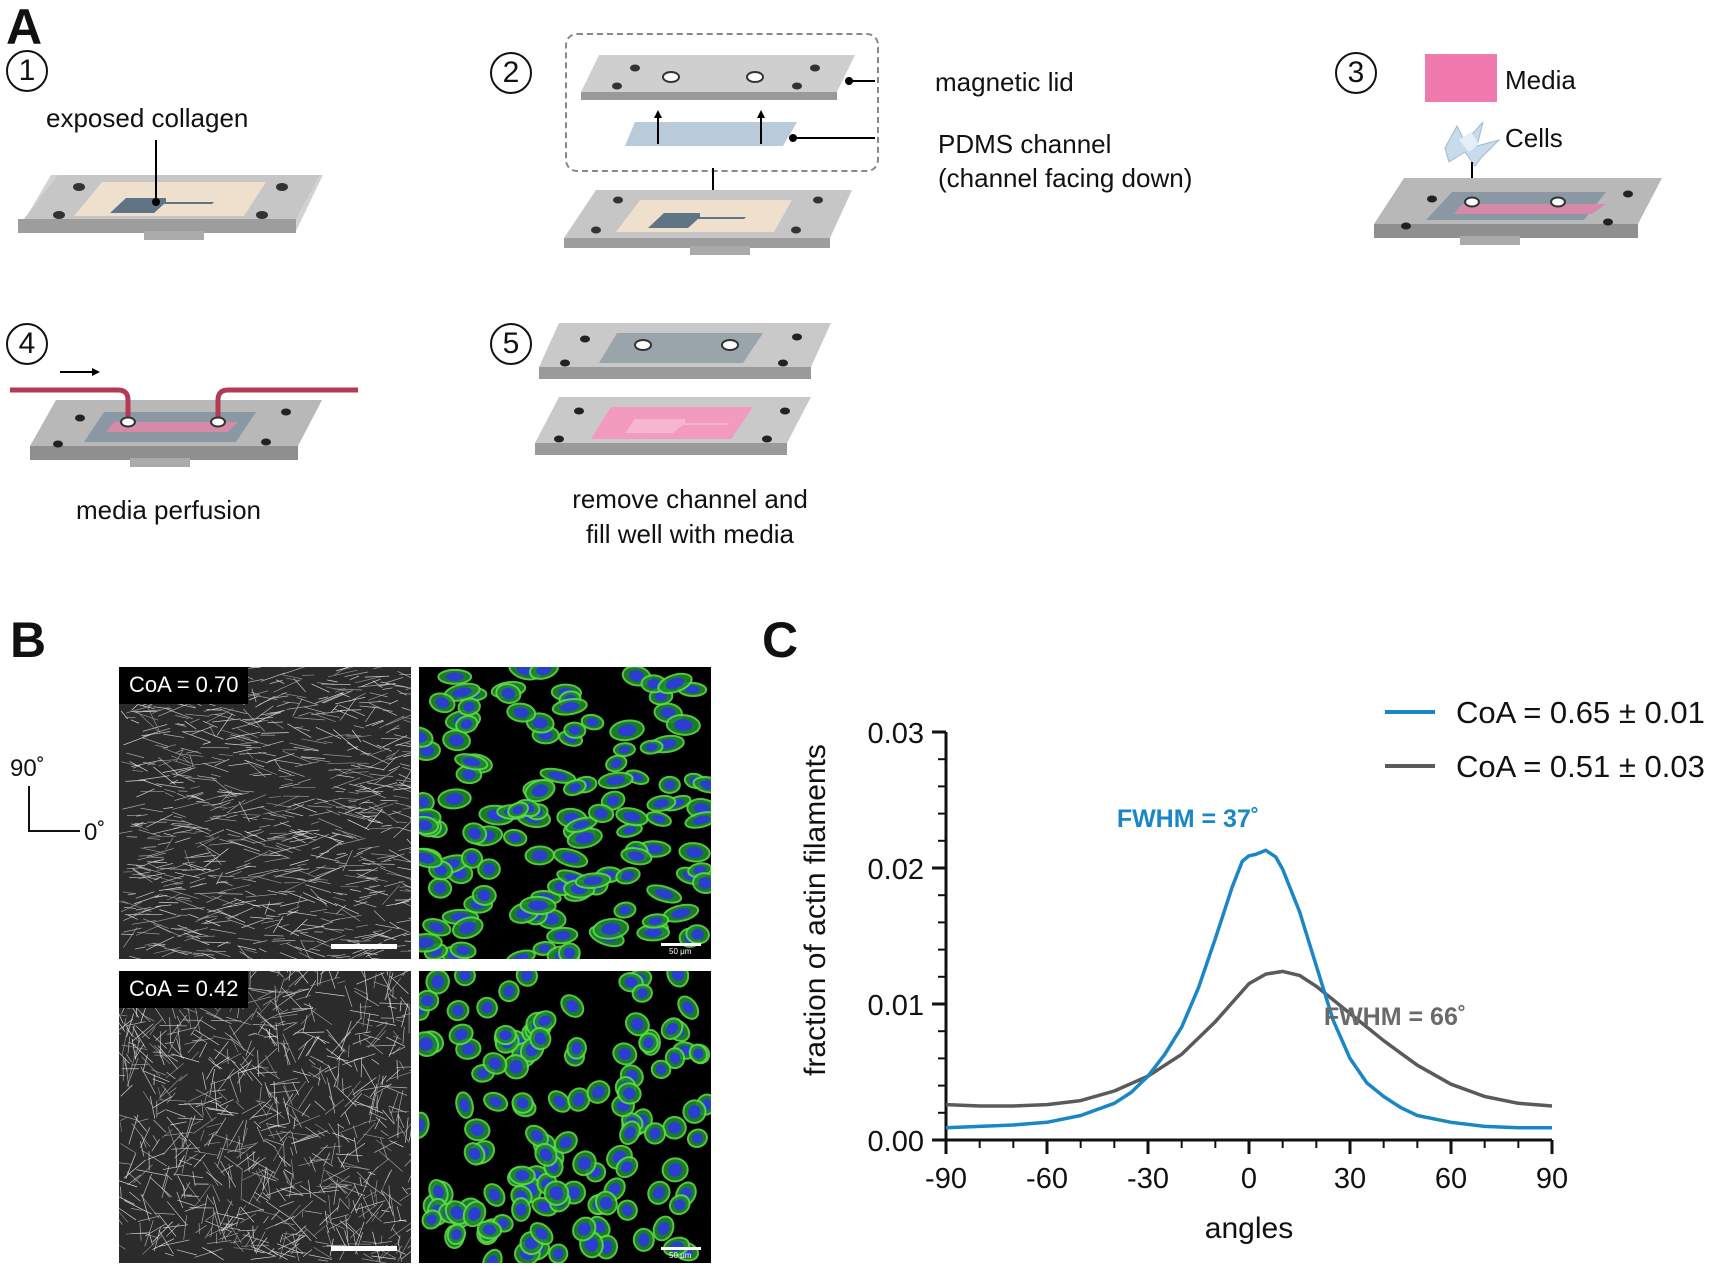 The image size is (1725, 1268). I want to click on y-axis-label: fraction of actin filaments, so click(815, 910).